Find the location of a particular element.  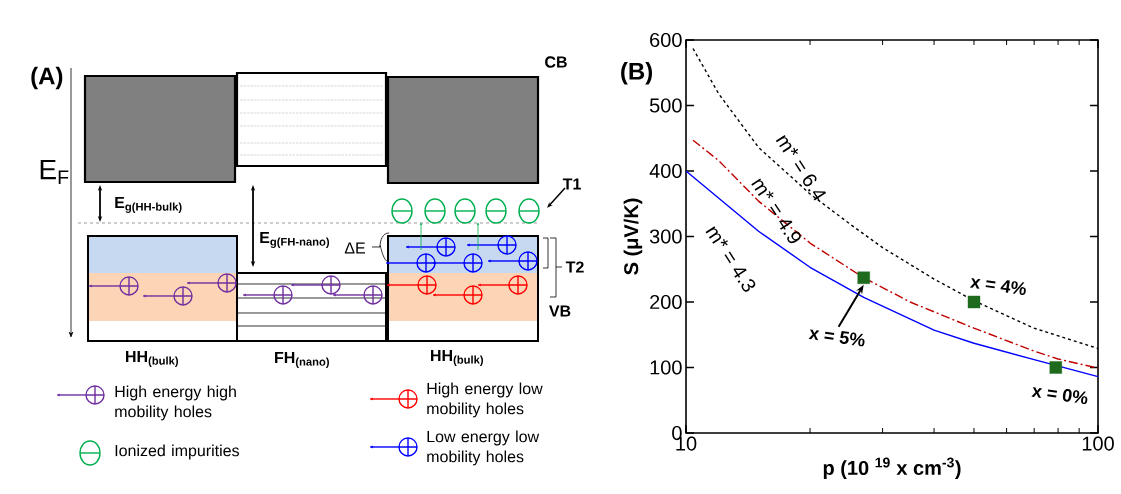

y-tick-label: 600 is located at coordinates (666, 40).